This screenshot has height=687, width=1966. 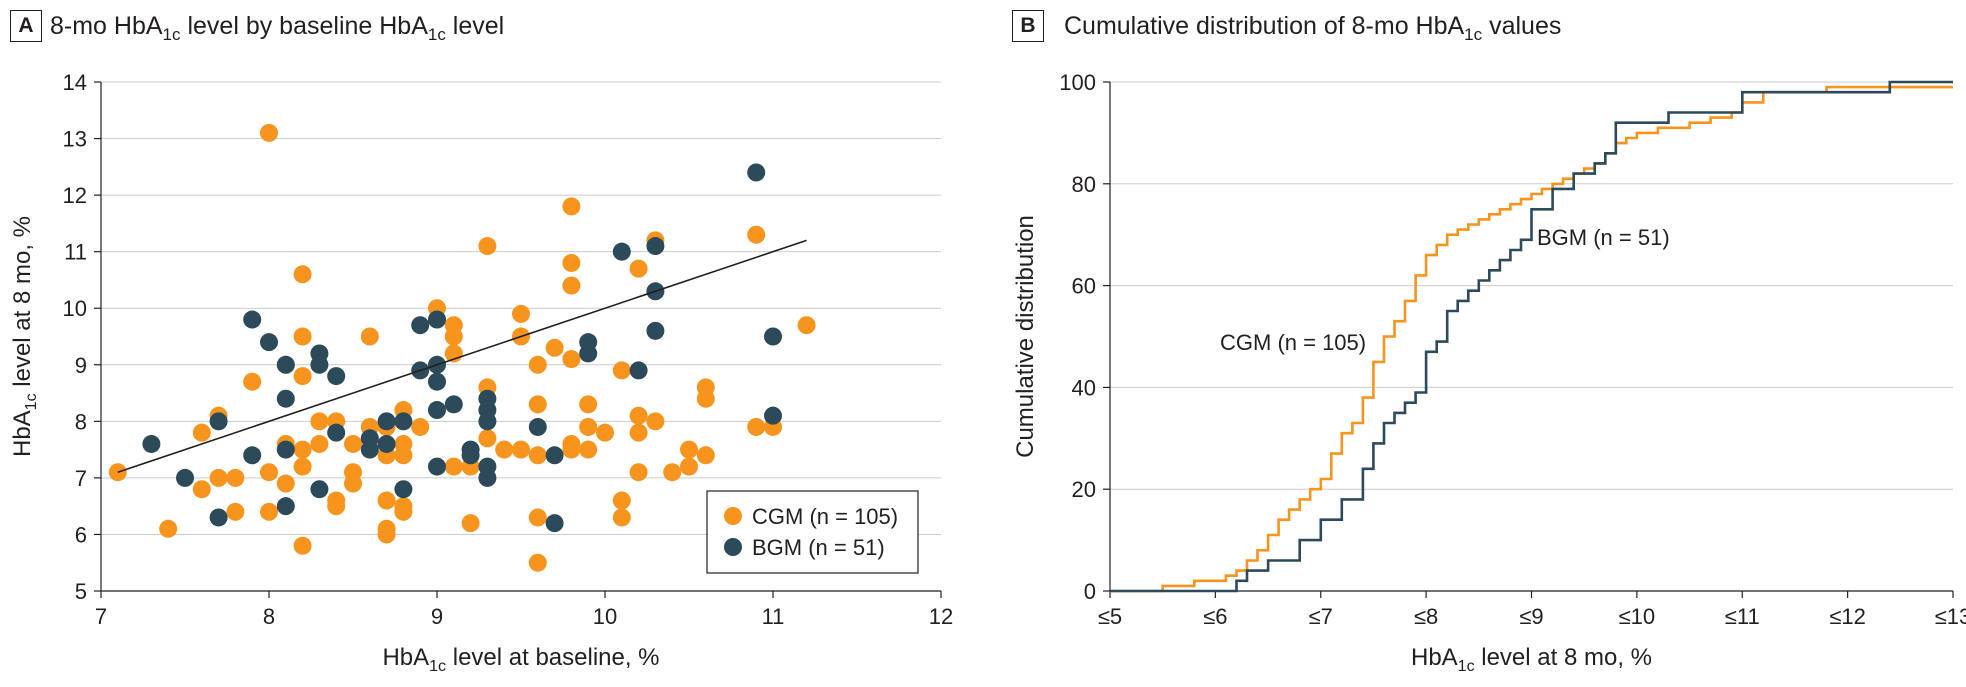 I want to click on cdf-x-tick-label: ≤8, so click(x=1426, y=616).